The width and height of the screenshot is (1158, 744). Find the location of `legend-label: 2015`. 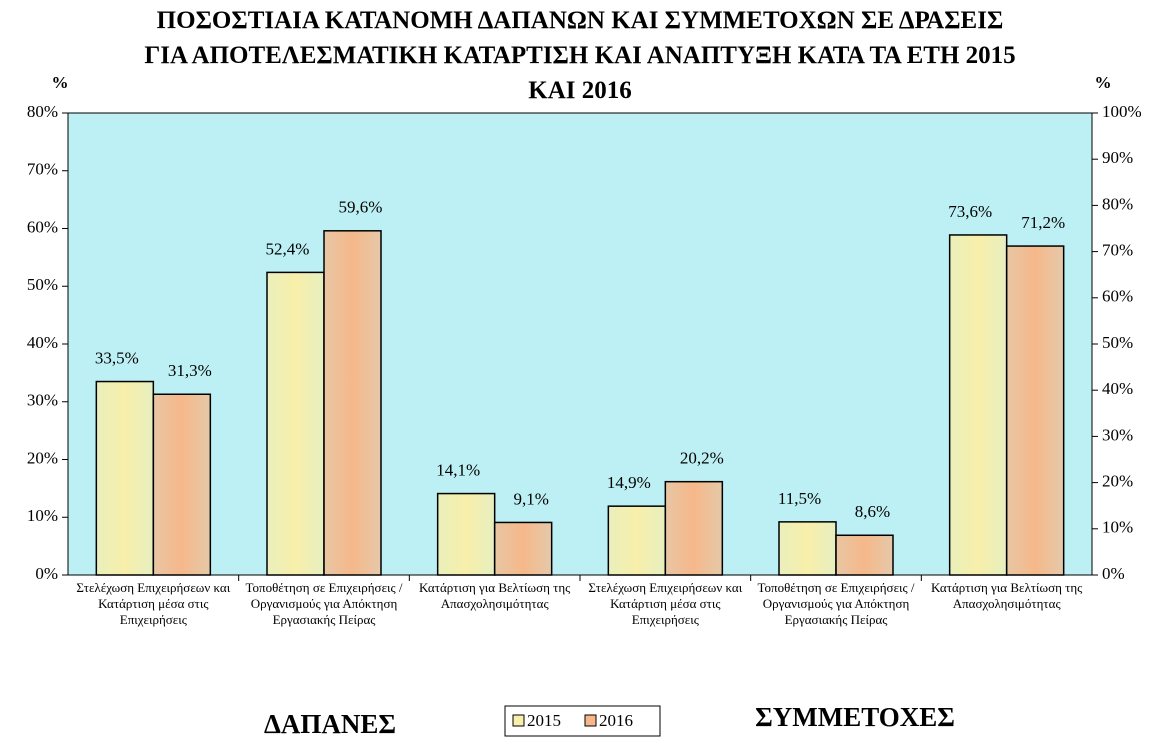

legend-label: 2015 is located at coordinates (544, 720).